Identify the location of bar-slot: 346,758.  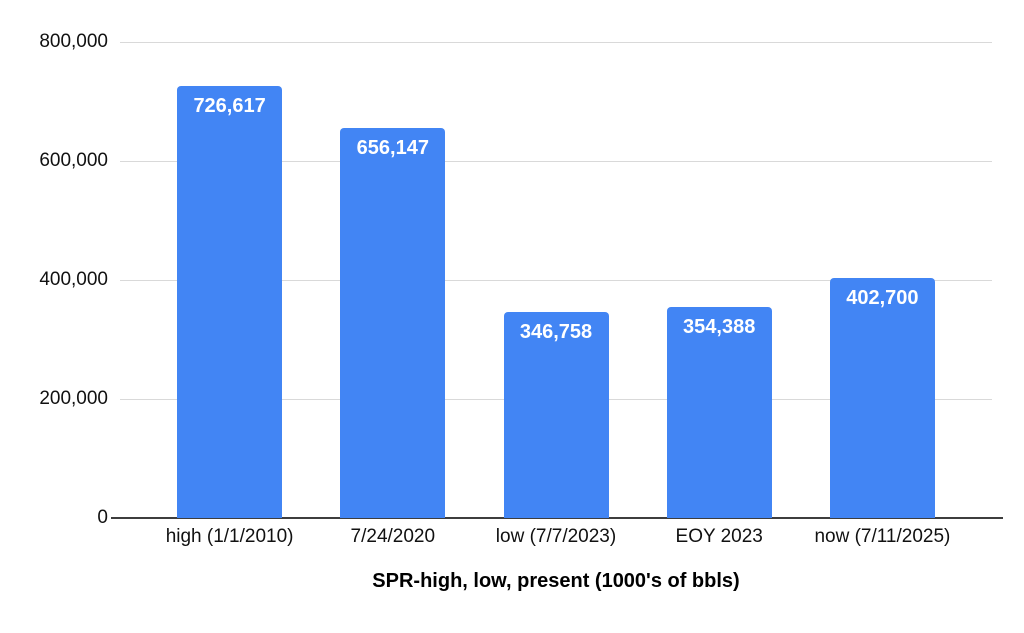
(555, 280).